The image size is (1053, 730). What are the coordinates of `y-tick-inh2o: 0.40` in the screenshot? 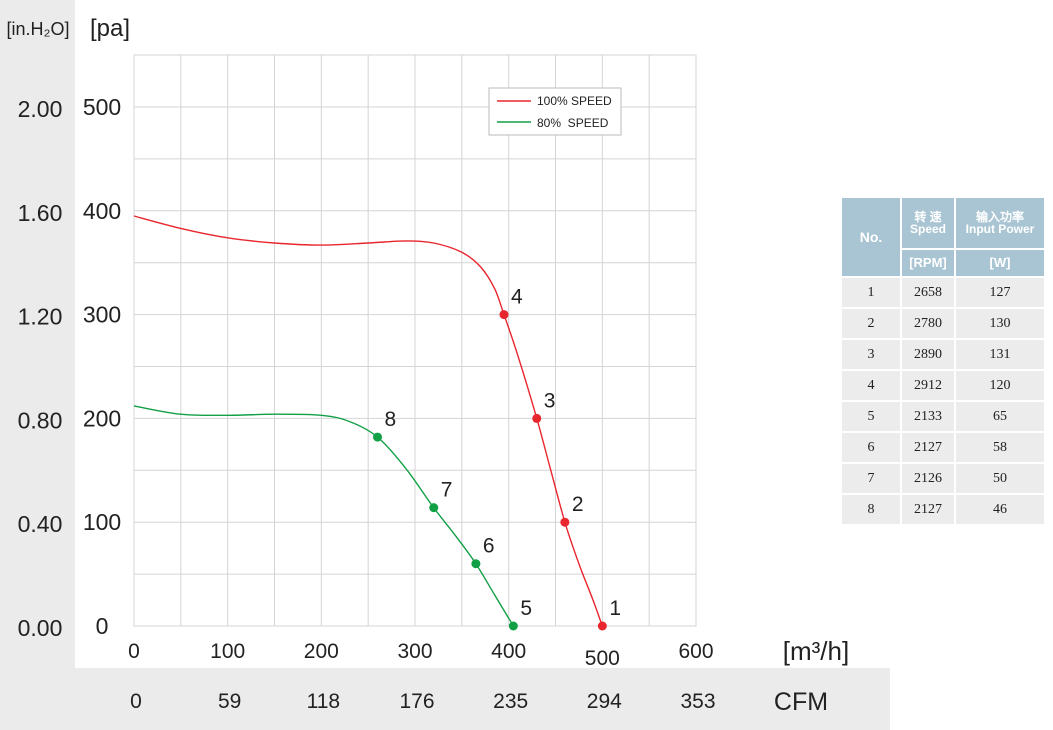 It's located at (40, 524).